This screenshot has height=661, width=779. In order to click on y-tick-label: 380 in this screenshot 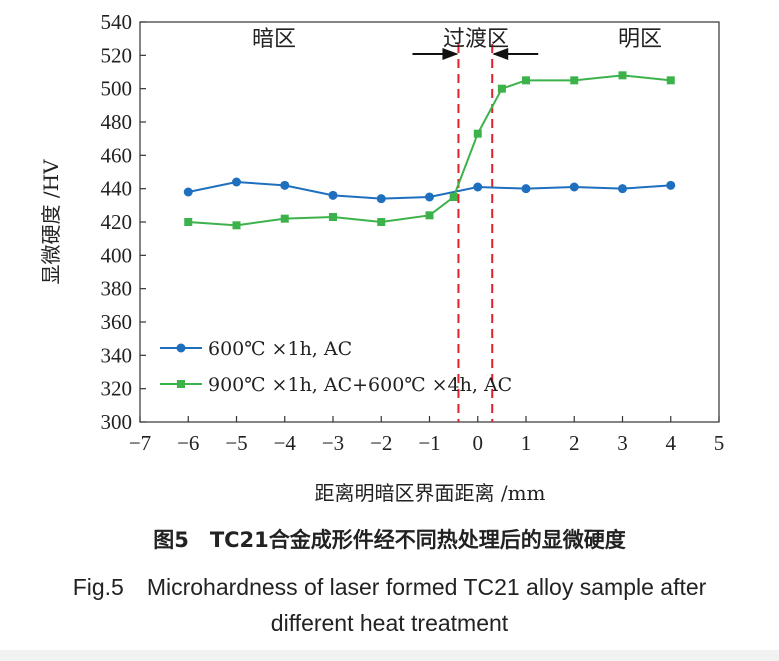, I will do `click(117, 289)`.